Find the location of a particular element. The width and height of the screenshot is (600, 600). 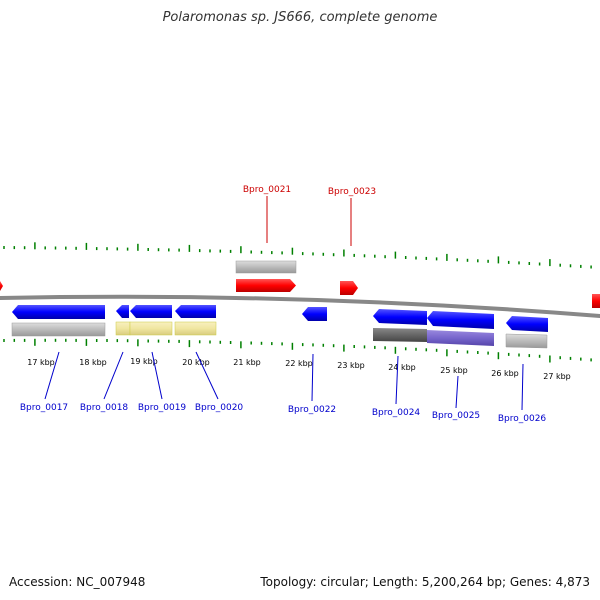

gene-label-bpro-0017: Bpro_0017 is located at coordinates (44, 408).